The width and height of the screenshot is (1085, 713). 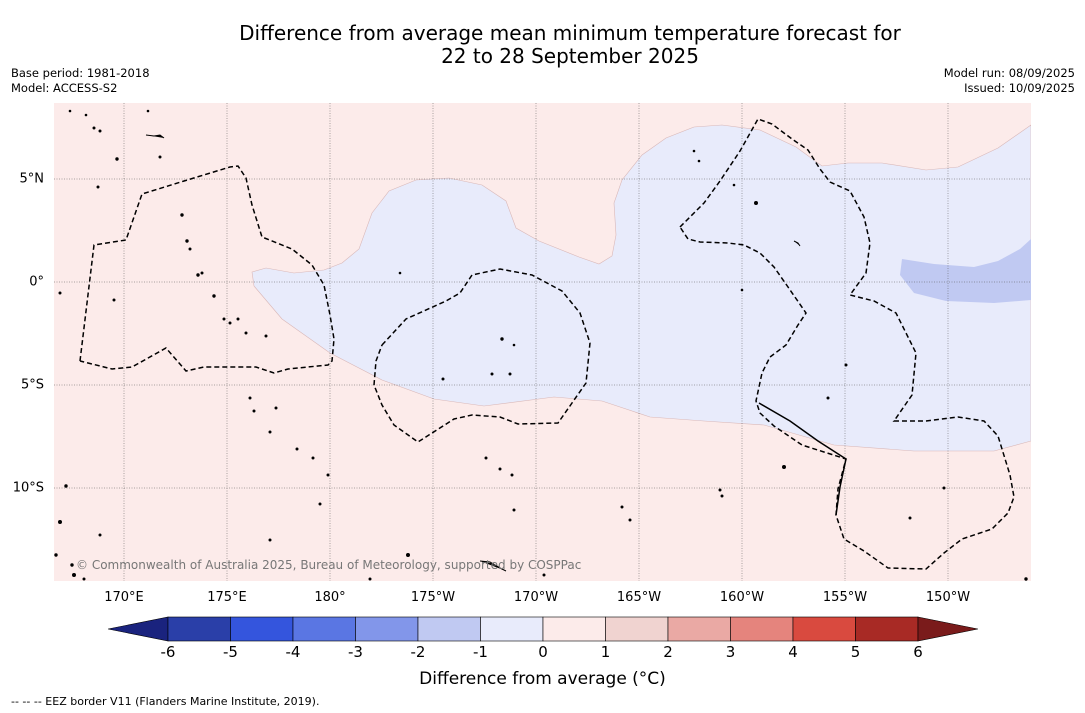 What do you see at coordinates (230, 652) in the screenshot?
I see `colorbar-tick-label: -5` at bounding box center [230, 652].